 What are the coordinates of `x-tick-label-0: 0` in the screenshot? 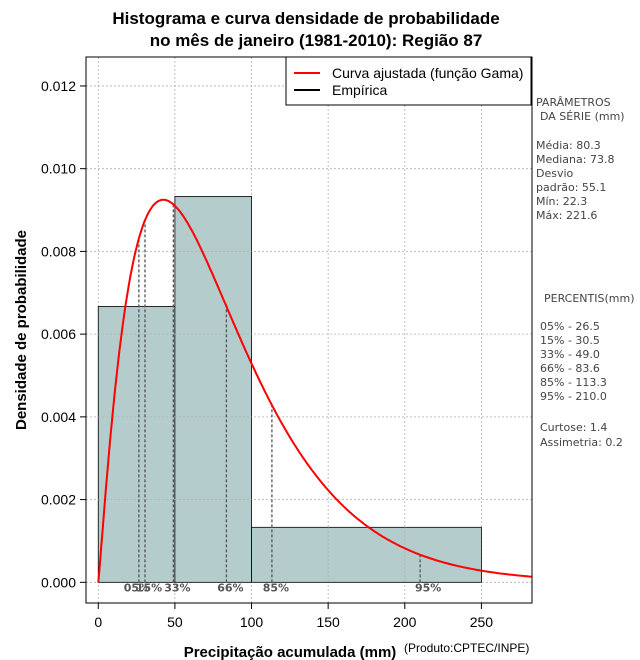 It's located at (98, 622).